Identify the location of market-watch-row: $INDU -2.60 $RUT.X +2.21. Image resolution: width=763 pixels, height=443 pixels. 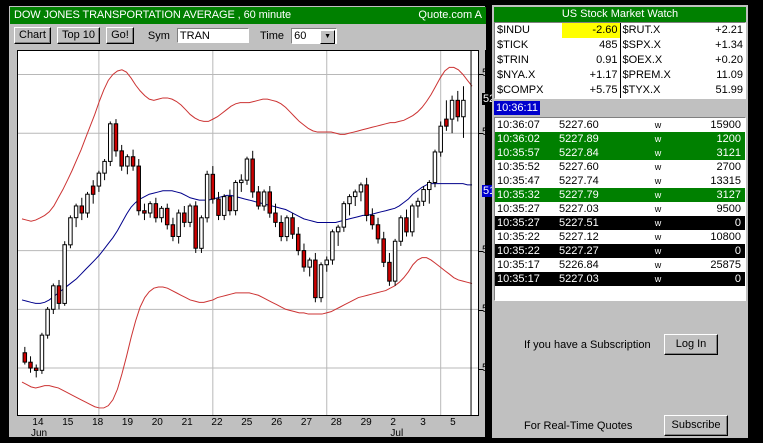
(620, 30).